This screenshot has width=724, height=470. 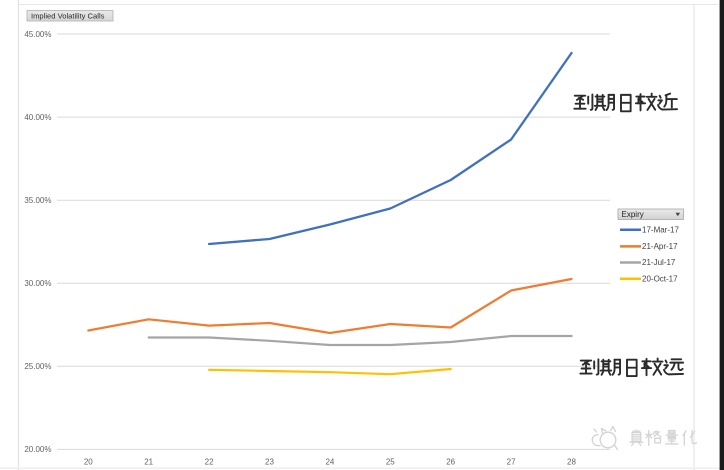 What do you see at coordinates (37, 283) in the screenshot?
I see `svg-text: 30.00%` at bounding box center [37, 283].